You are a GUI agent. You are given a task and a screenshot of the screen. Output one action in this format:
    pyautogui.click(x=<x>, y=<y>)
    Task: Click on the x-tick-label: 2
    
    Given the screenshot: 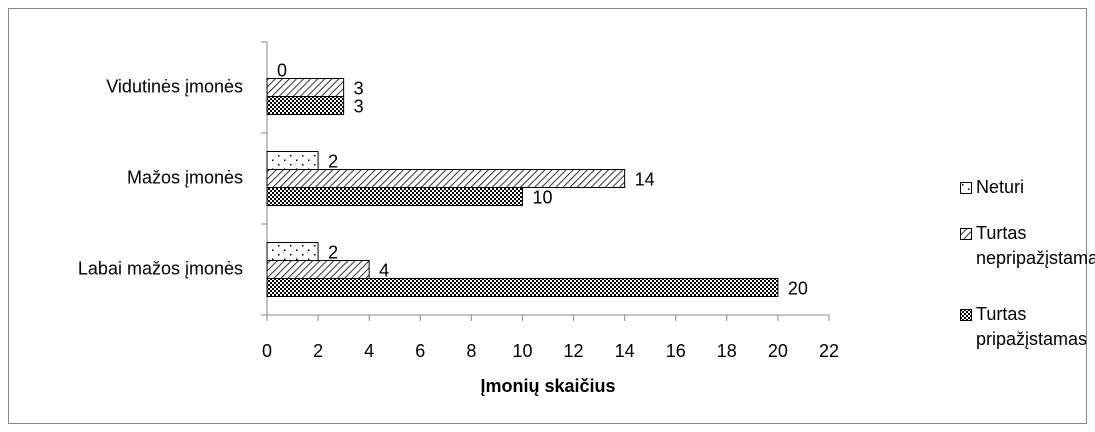 What is the action you would take?
    pyautogui.click(x=318, y=351)
    